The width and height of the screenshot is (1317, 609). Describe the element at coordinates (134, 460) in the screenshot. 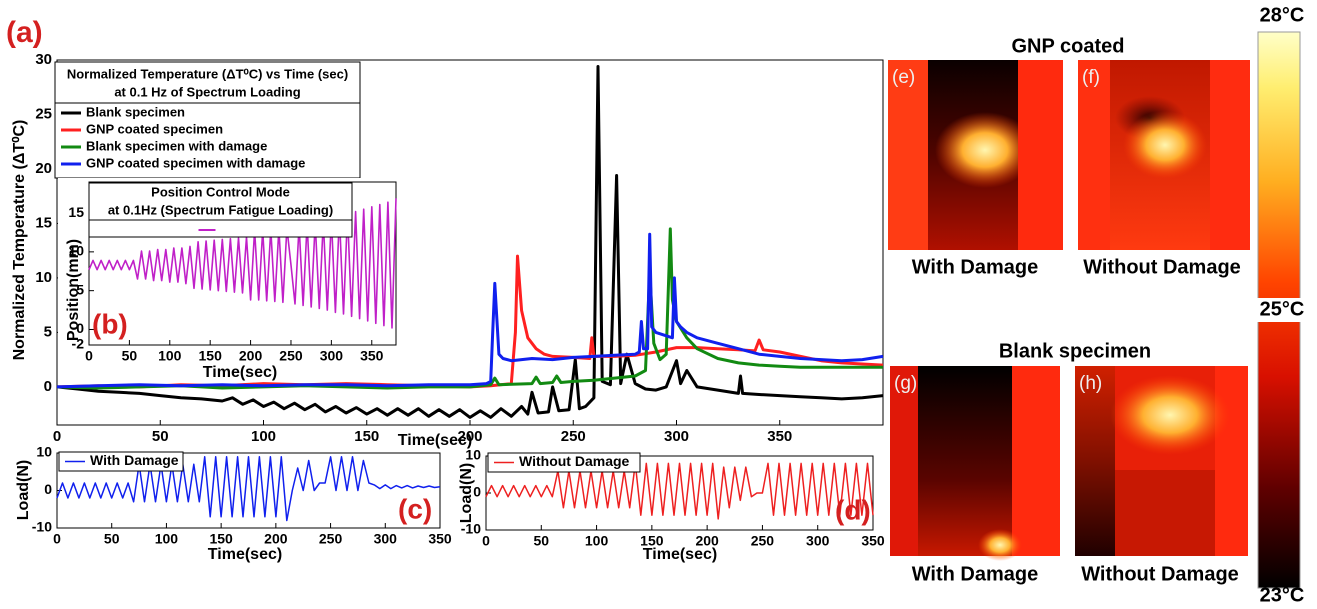

I see `legend-label: With Damage` at that location.